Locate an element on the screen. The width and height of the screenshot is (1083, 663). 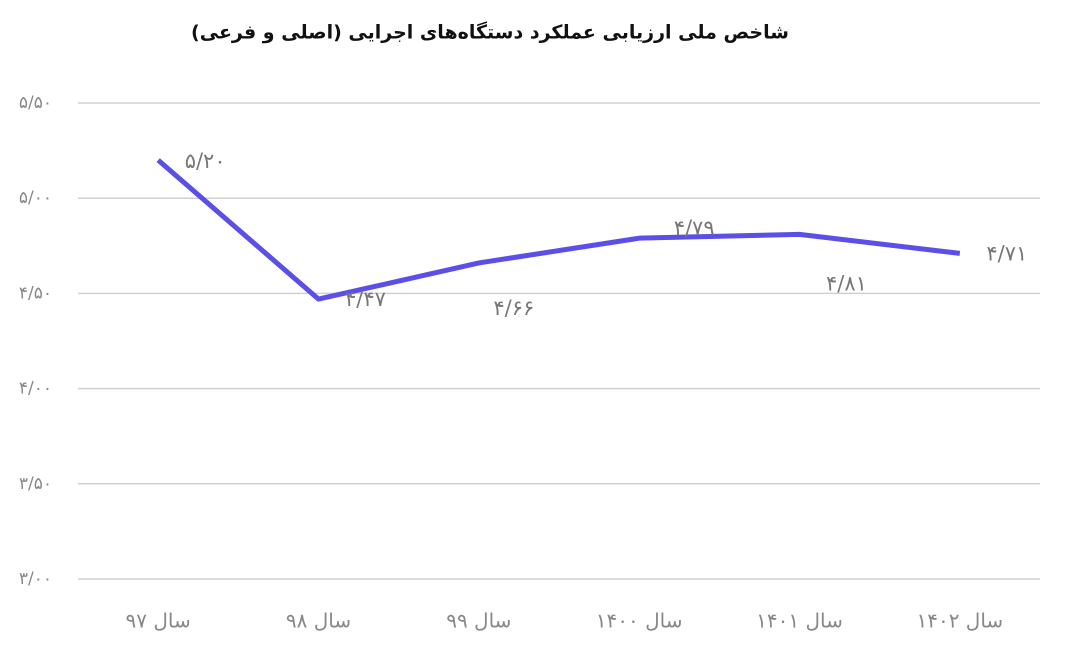
x-tick-label: سال ۹۹ is located at coordinates (478, 621).